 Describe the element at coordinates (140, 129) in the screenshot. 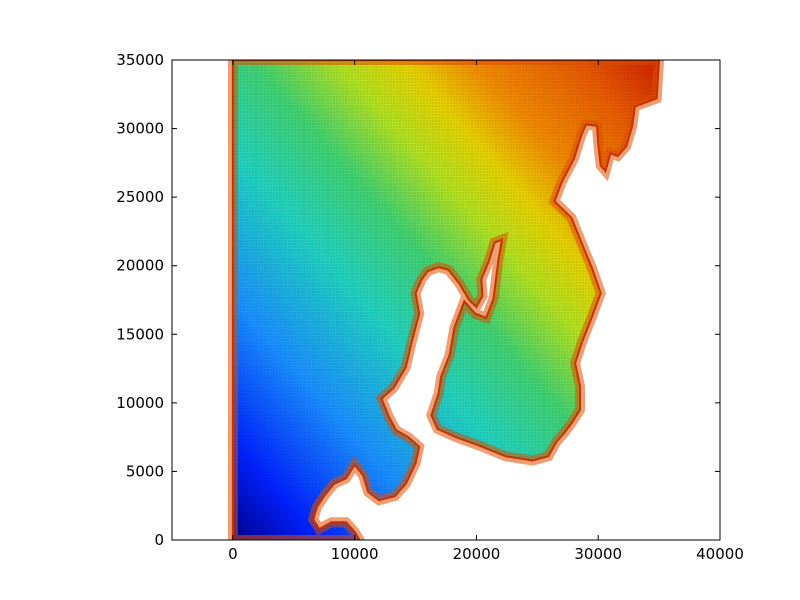

I see `y-tick-label: 30000` at that location.